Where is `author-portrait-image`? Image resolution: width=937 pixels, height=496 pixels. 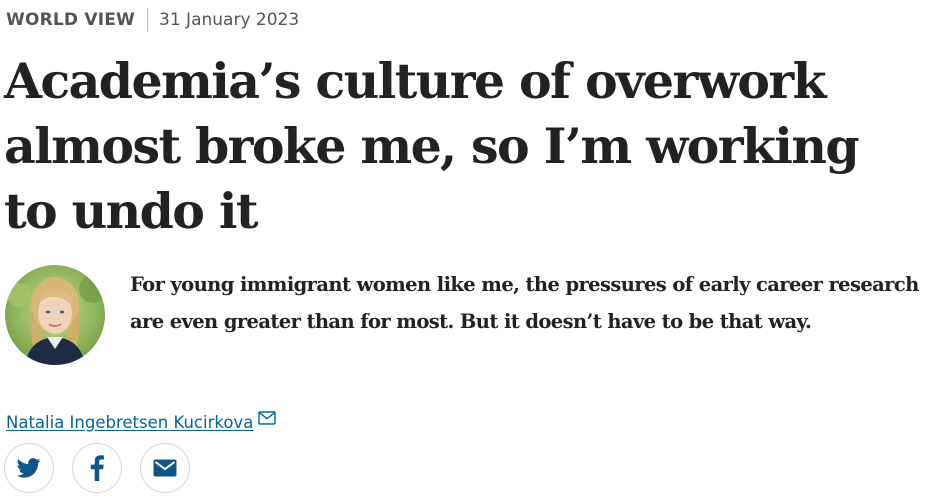 author-portrait-image is located at coordinates (55, 315).